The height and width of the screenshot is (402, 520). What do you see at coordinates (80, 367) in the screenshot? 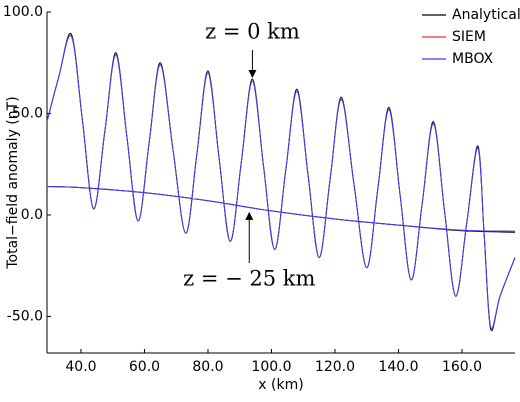
I see `x-tick-label: 40.0` at bounding box center [80, 367].